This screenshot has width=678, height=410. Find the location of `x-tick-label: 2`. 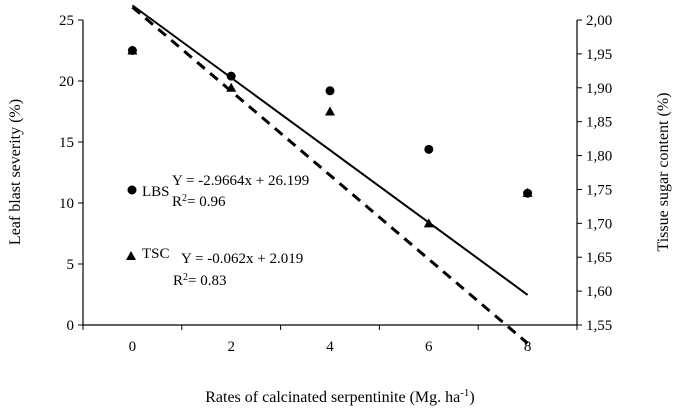

x-tick-label: 2 is located at coordinates (231, 347).